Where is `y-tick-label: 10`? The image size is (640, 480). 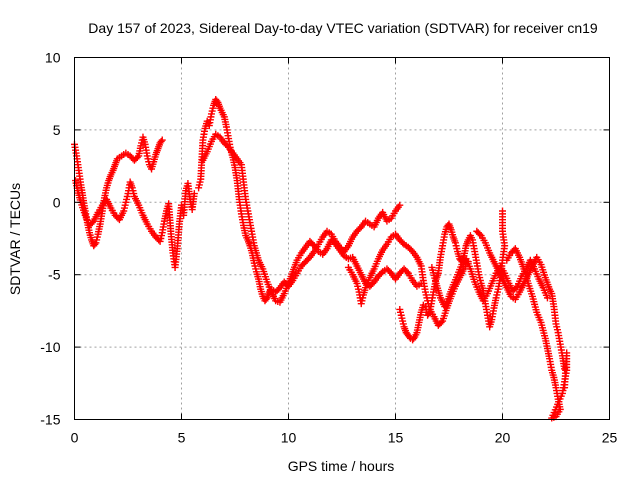 y-tick-label: 10 is located at coordinates (53, 58).